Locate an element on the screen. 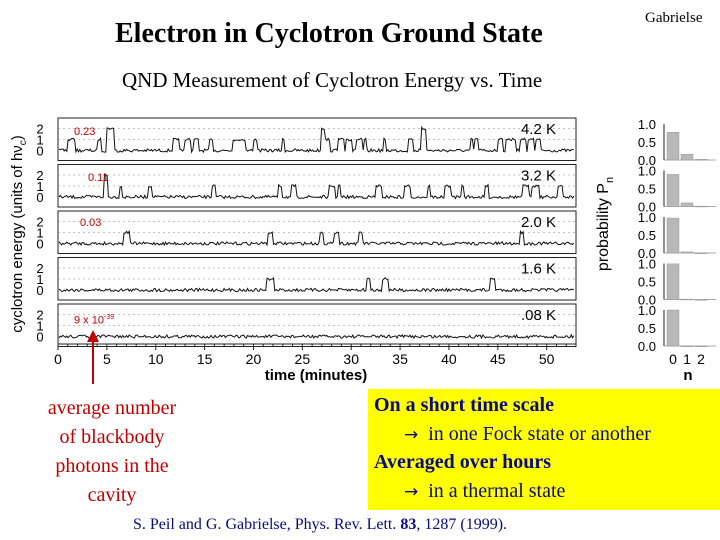 Image resolution: width=720 pixels, height=540 pixels. time-tick-label: 40 is located at coordinates (449, 359).